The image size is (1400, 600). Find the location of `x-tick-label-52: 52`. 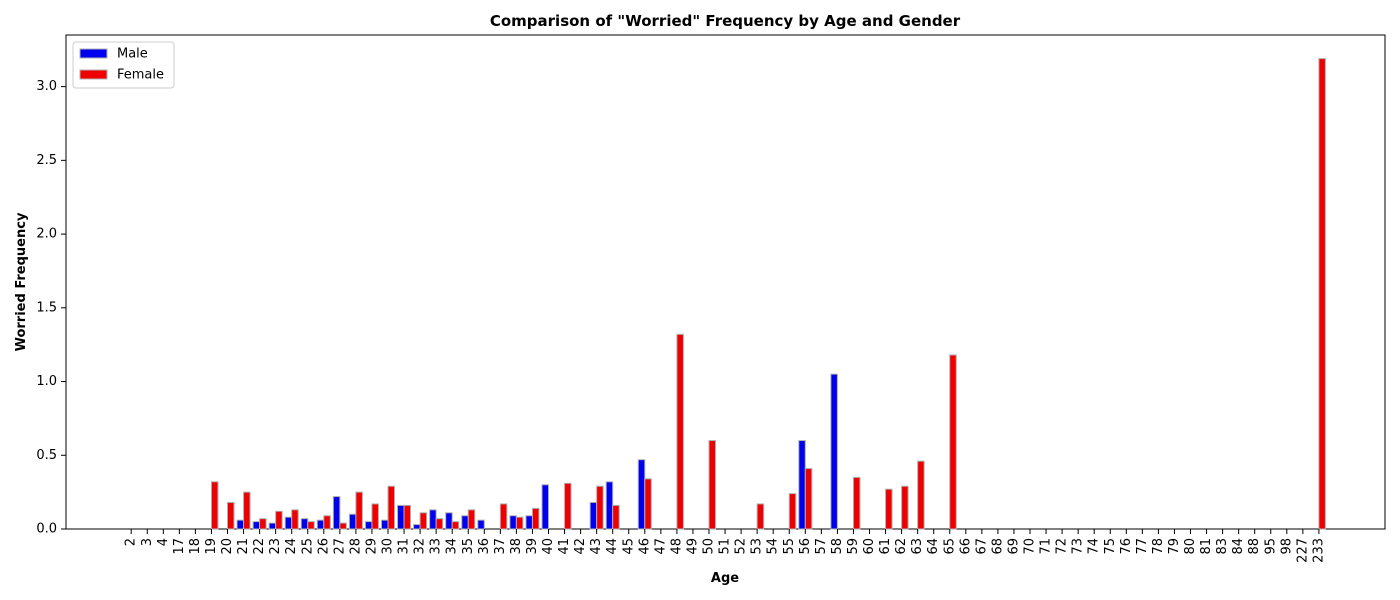

x-tick-label-52: 52 is located at coordinates (741, 546).